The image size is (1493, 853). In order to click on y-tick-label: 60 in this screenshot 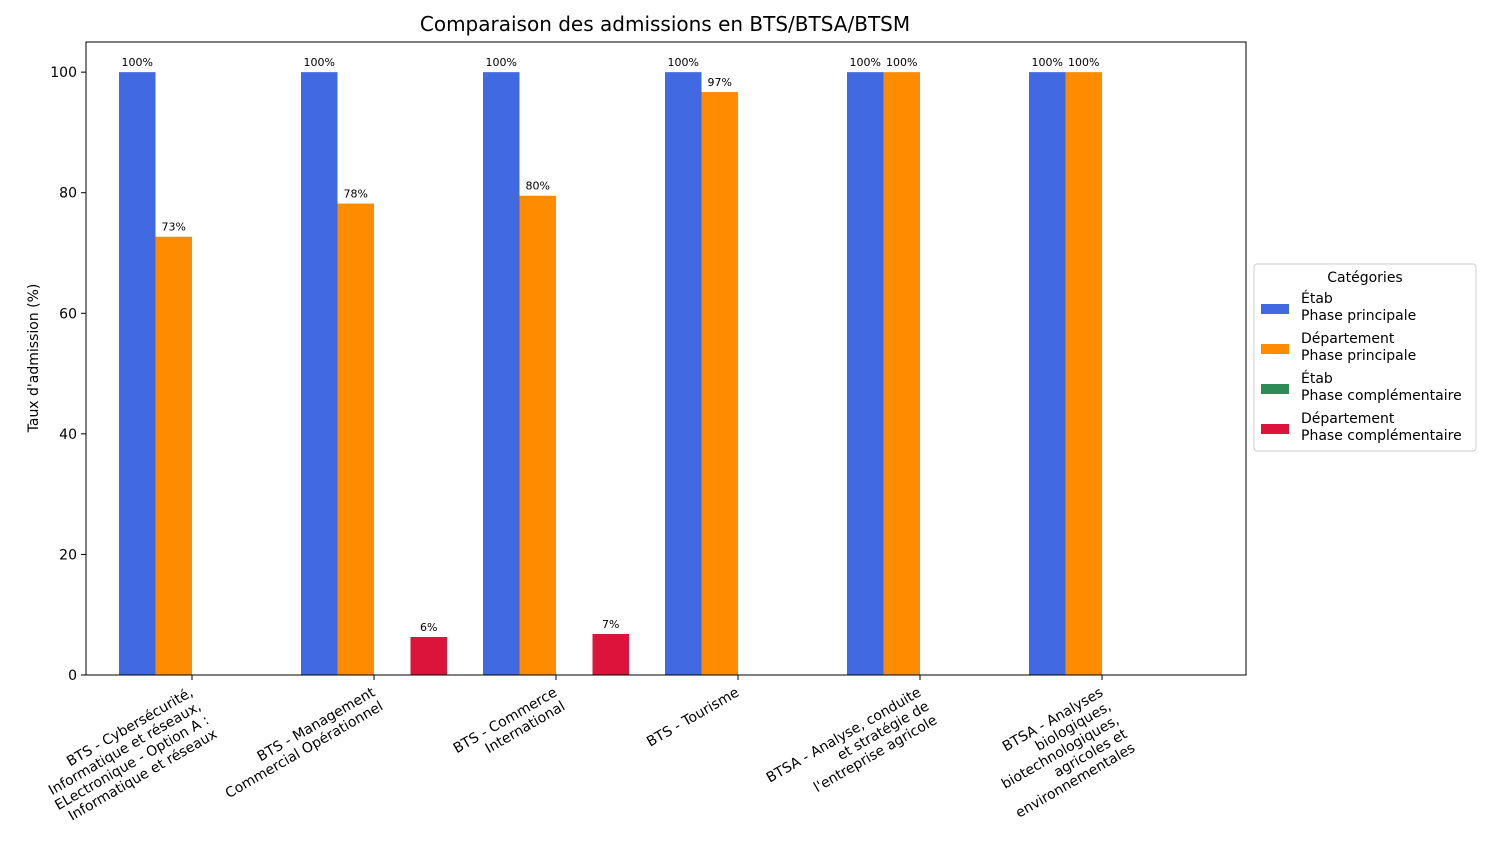, I will do `click(68, 314)`.